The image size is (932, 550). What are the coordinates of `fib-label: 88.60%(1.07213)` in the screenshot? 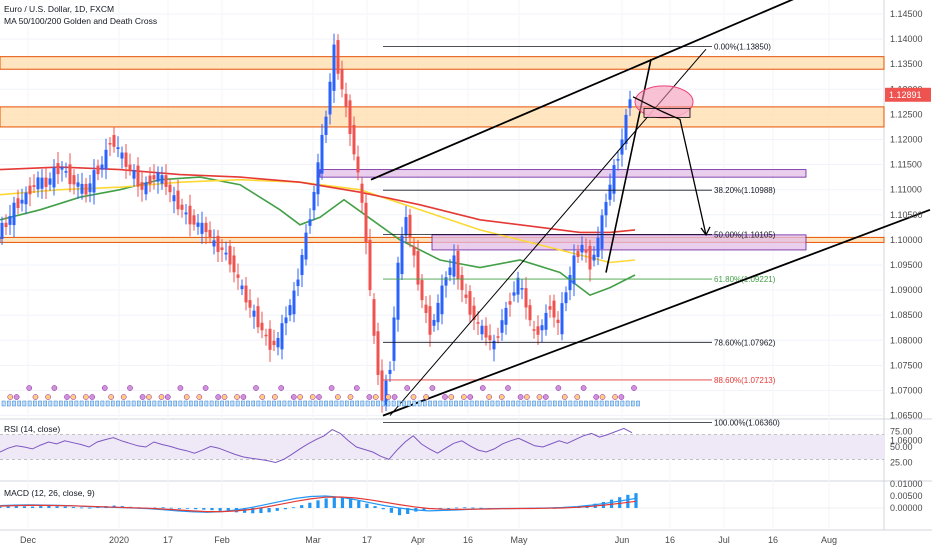 It's located at (745, 380).